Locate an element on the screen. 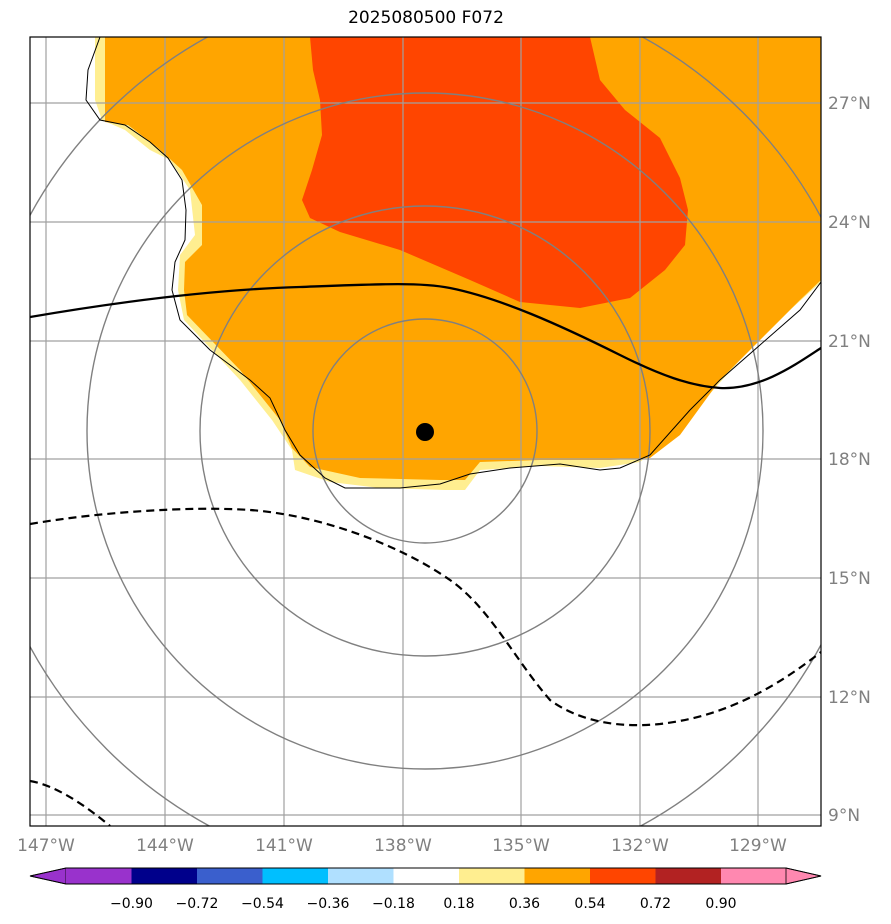  lon-label: 129°W is located at coordinates (758, 846).